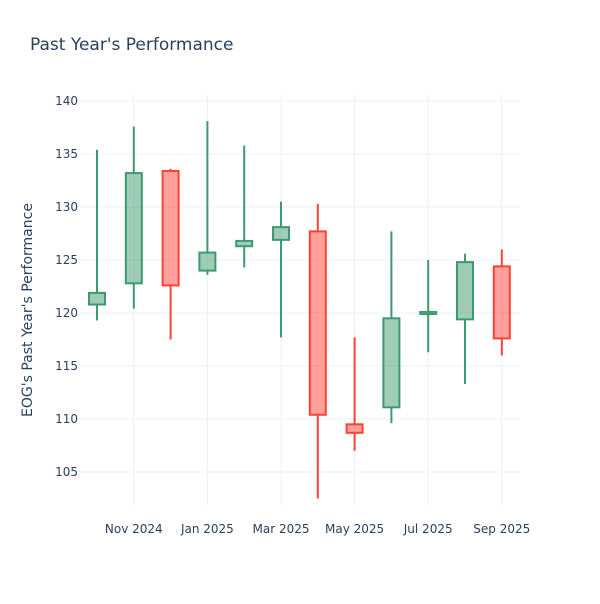  What do you see at coordinates (428, 529) in the screenshot?
I see `x-tick-label: Jul 2025` at bounding box center [428, 529].